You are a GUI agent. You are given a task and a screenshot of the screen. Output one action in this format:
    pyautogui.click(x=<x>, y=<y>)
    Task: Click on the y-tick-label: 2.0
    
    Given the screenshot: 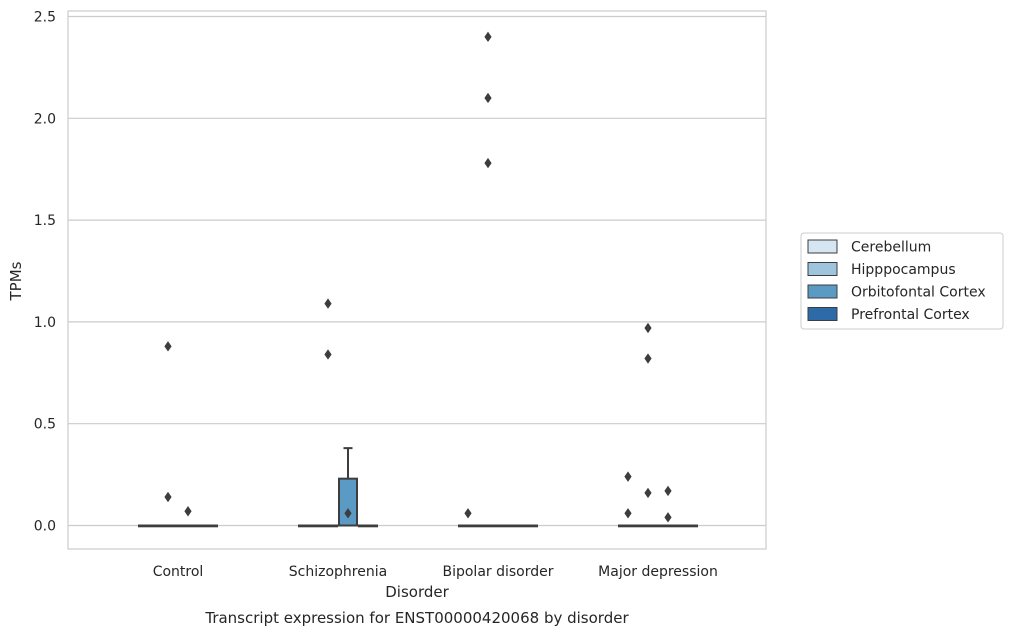 What is the action you would take?
    pyautogui.click(x=45, y=119)
    